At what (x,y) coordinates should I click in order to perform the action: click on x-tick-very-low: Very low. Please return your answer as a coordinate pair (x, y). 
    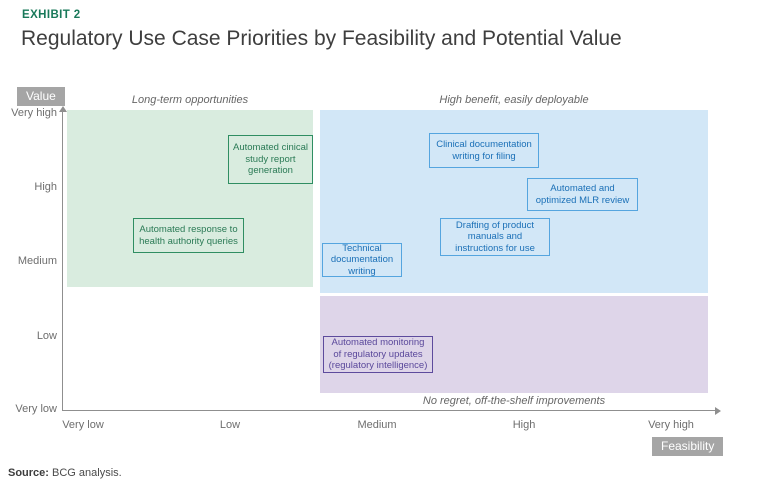
    Looking at the image, I should click on (83, 425).